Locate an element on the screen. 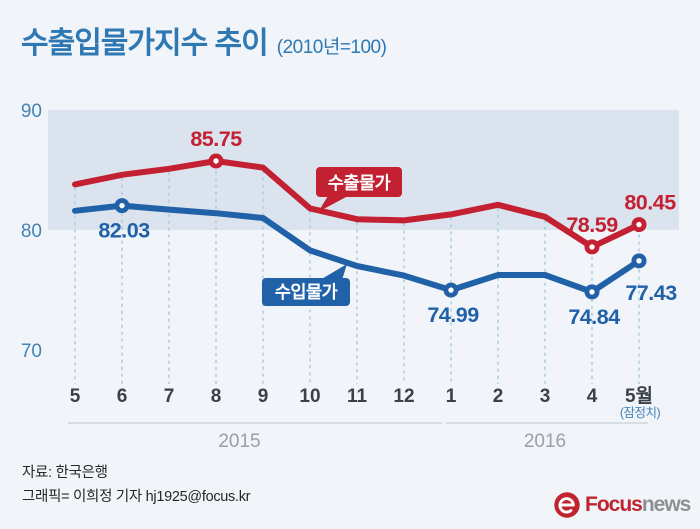 This screenshot has height=529, width=700. x-tick-label: 5월 is located at coordinates (639, 396).